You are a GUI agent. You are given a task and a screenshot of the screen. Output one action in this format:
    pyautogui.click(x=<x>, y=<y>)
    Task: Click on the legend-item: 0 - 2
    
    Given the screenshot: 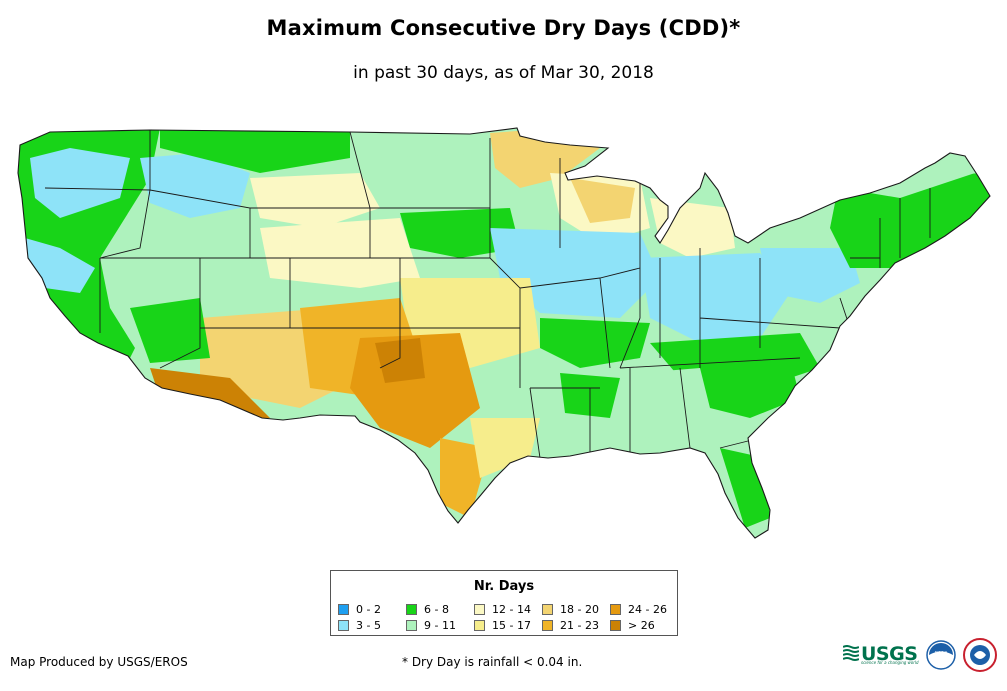 What is the action you would take?
    pyautogui.click(x=372, y=609)
    